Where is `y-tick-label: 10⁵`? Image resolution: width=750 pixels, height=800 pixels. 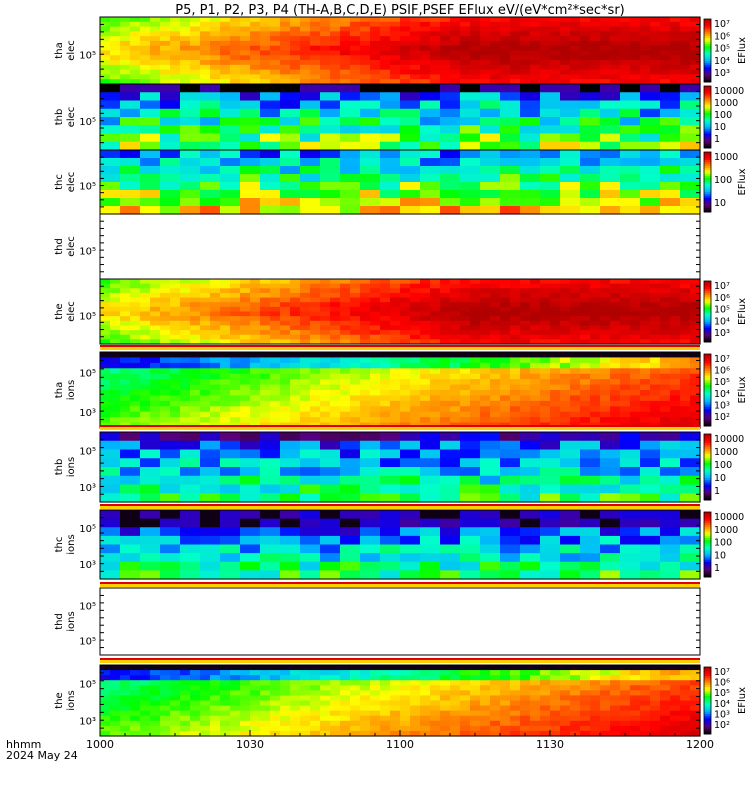
y-tick-label: 10⁵ is located at coordinates (87, 187).